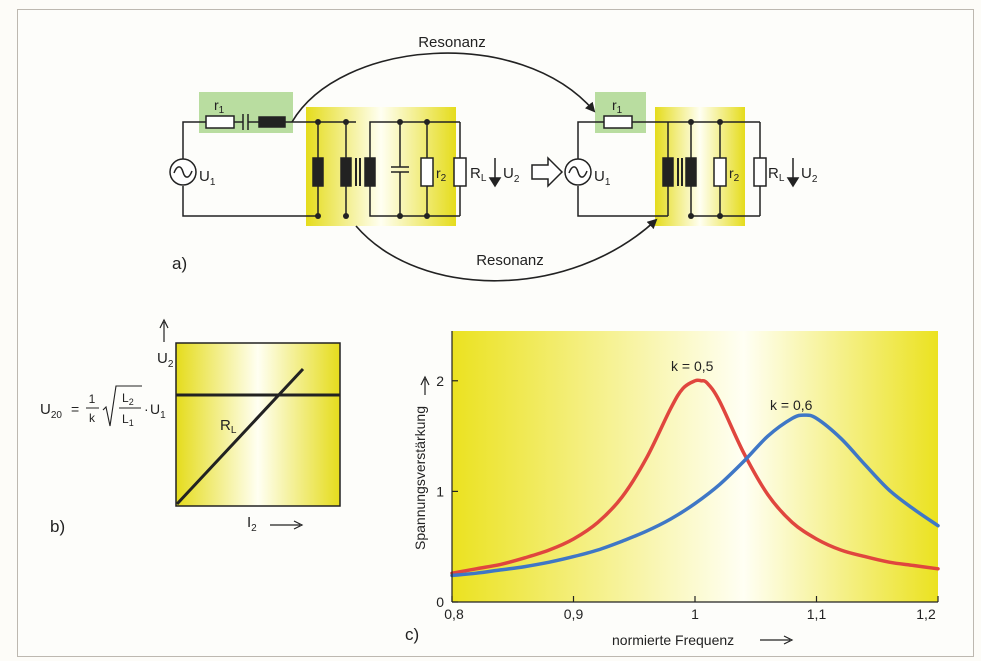  What do you see at coordinates (228, 426) in the screenshot?
I see `rl-line-label: RL` at bounding box center [228, 426].